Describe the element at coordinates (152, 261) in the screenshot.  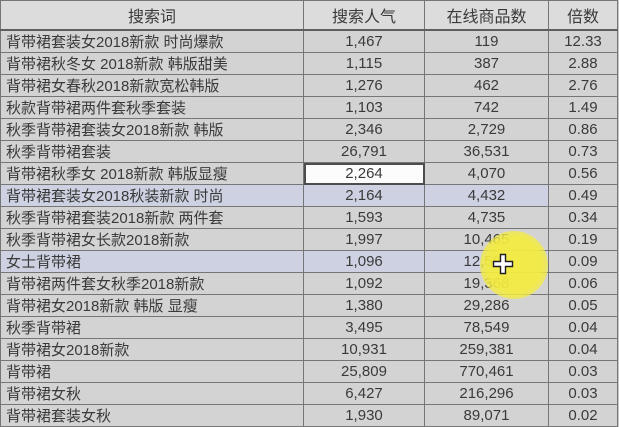
I see `keyword-cell: 女士背带裙` at that location.